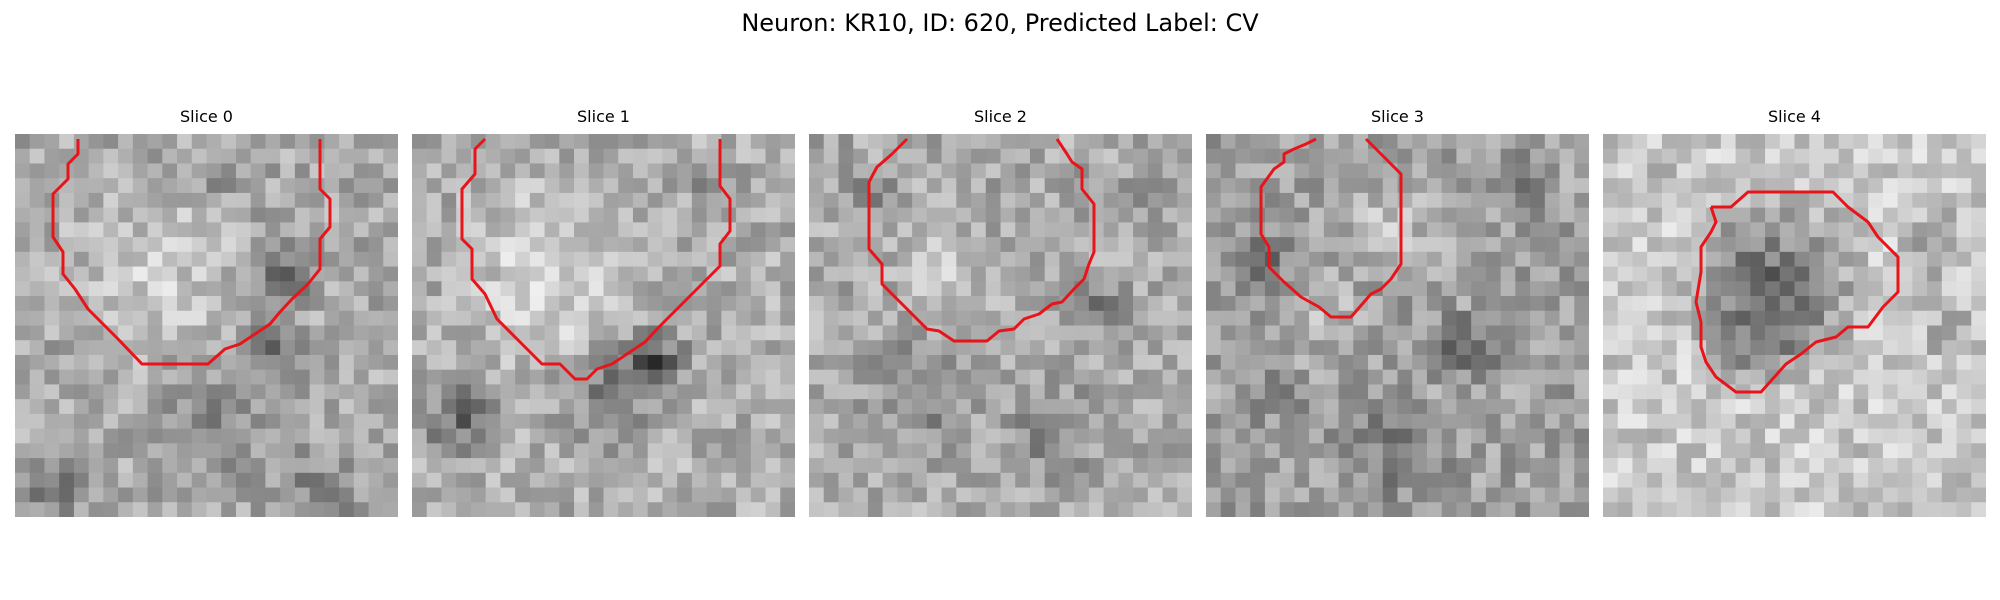 This screenshot has height=600, width=2000. I want to click on slice-title-0: Slice 0, so click(206, 116).